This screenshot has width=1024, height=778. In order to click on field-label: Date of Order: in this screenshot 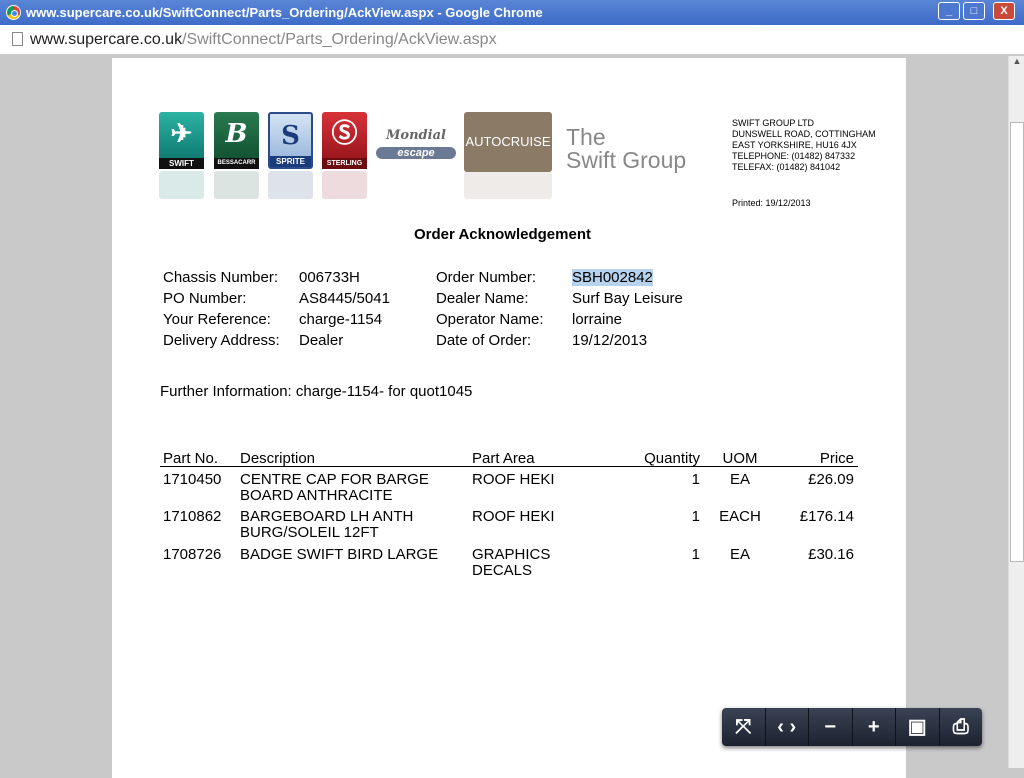, I will do `click(484, 340)`.